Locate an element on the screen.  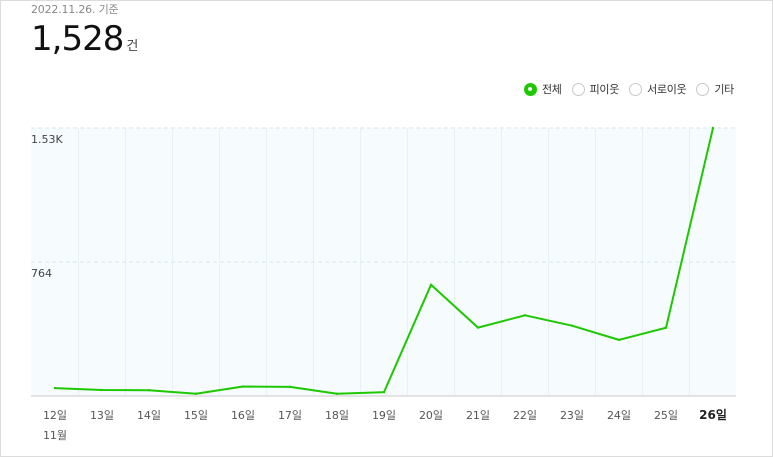
total-count: 1,528 건 is located at coordinates (84, 39).